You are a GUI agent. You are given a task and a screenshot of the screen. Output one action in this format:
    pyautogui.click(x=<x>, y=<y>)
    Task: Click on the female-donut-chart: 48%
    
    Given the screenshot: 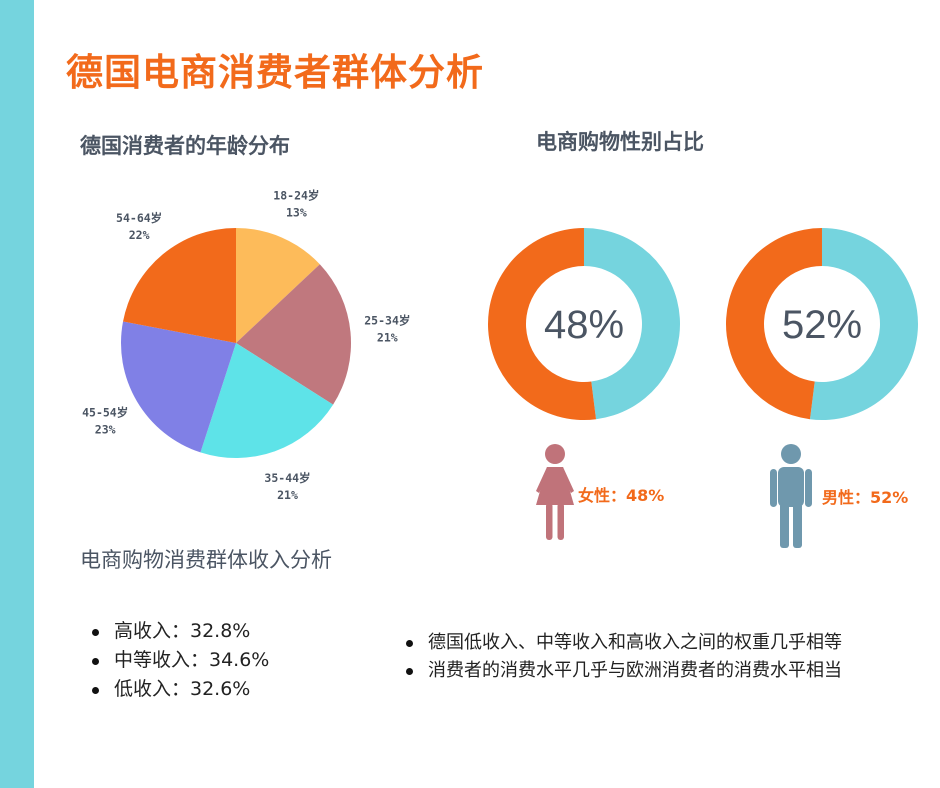 What is the action you would take?
    pyautogui.click(x=584, y=324)
    